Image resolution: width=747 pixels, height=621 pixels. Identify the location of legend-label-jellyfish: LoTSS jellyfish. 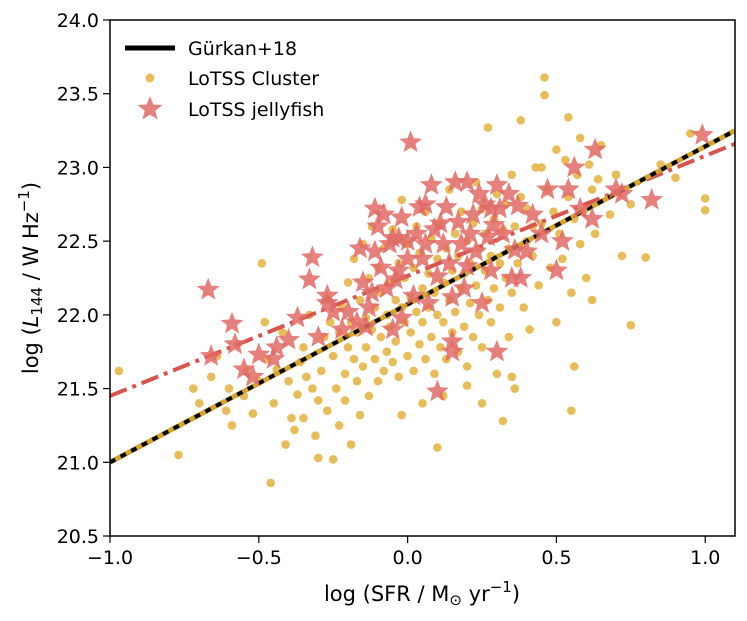
(256, 110).